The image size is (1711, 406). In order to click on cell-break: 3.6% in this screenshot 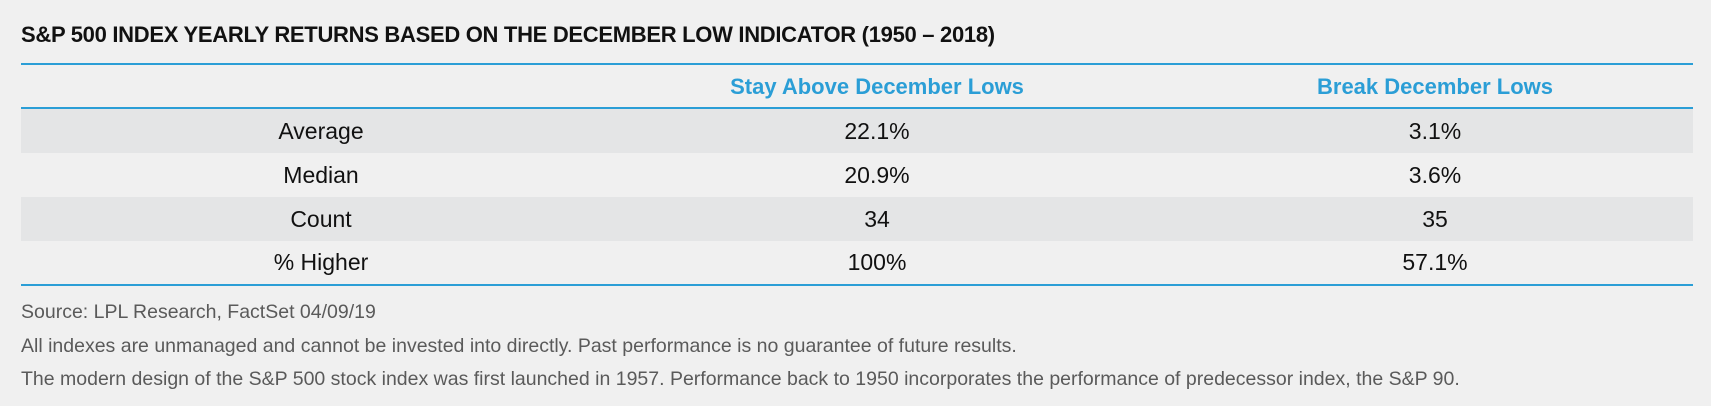, I will do `click(1435, 175)`.